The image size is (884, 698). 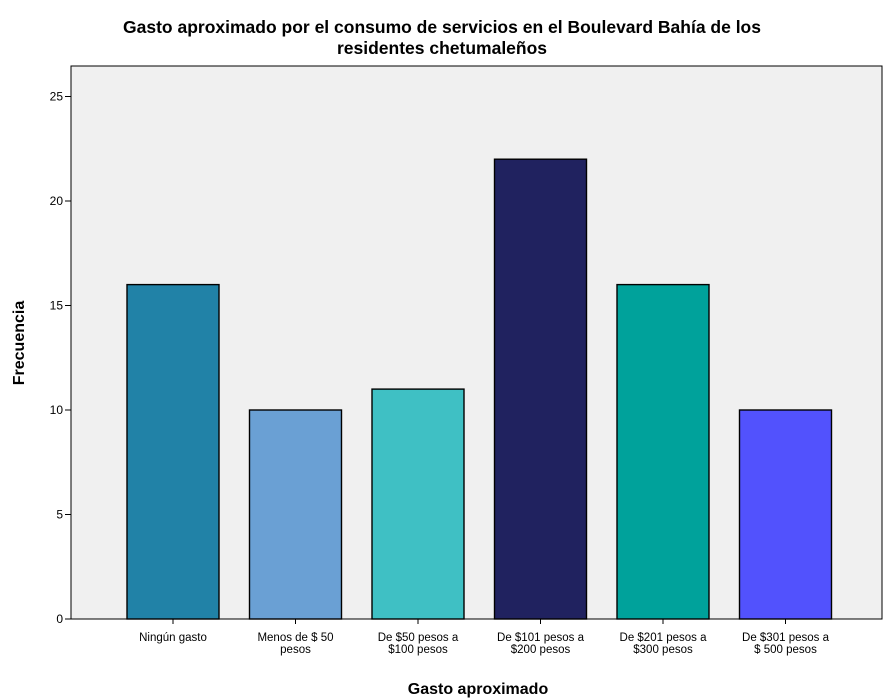 What do you see at coordinates (541, 638) in the screenshot?
I see `x-tick-label: De $101 pesos a` at bounding box center [541, 638].